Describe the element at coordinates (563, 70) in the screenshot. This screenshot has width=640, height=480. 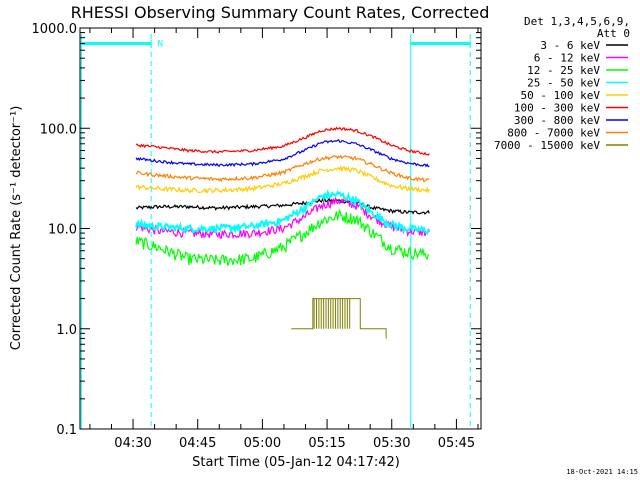
I see `legend-label: 12 - 25 keV` at that location.